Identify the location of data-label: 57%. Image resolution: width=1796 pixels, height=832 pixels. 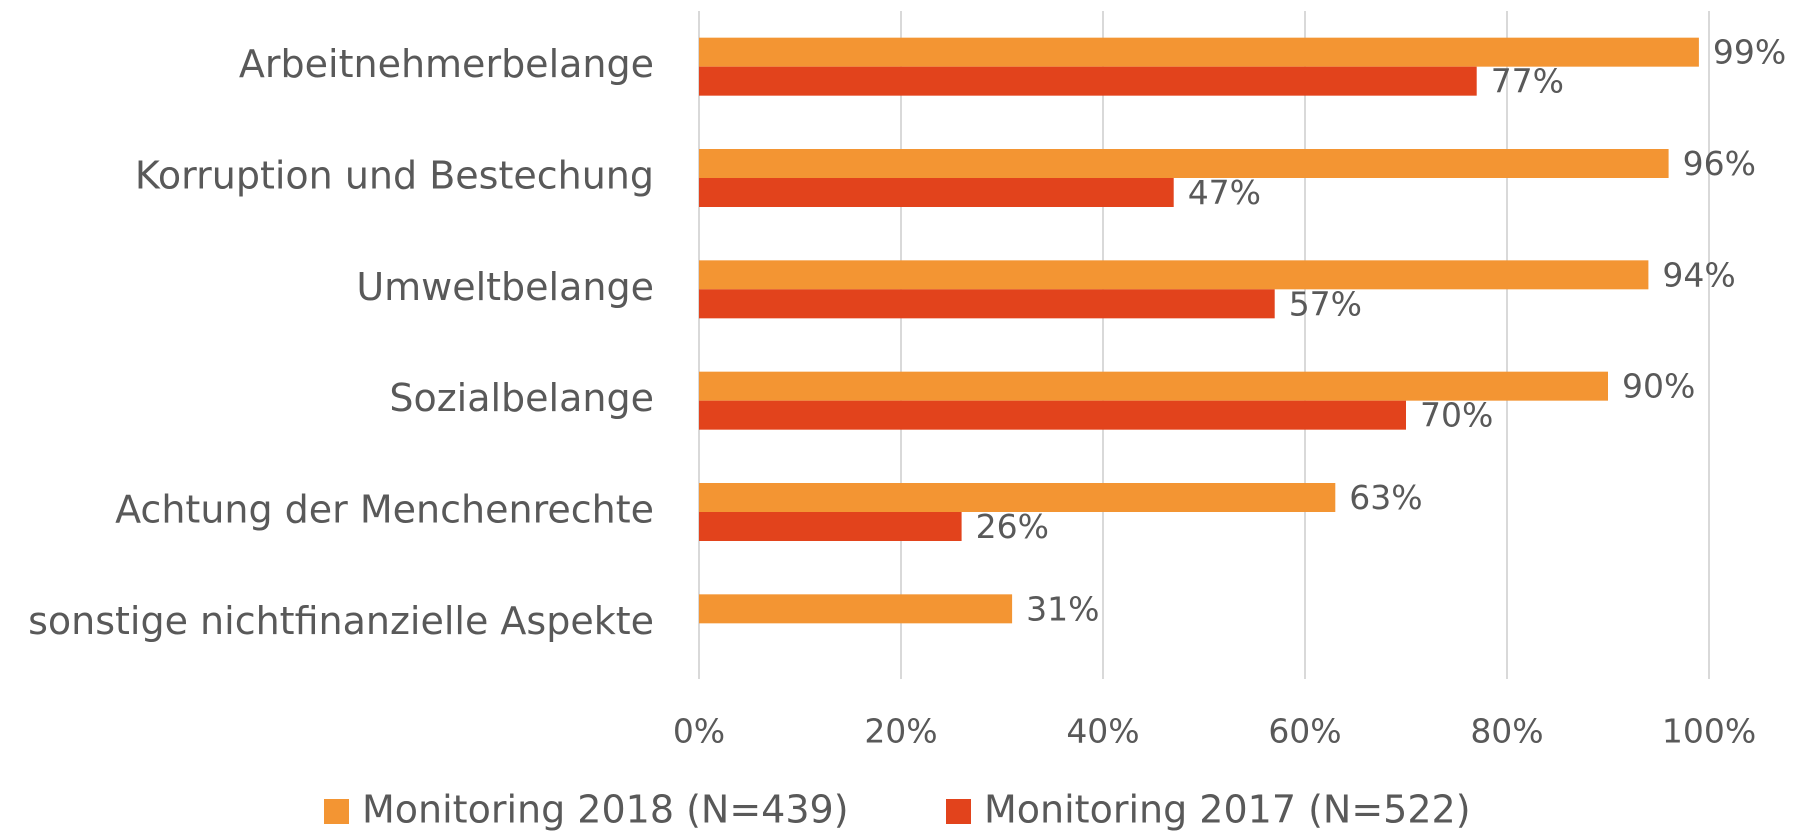
(1325, 303).